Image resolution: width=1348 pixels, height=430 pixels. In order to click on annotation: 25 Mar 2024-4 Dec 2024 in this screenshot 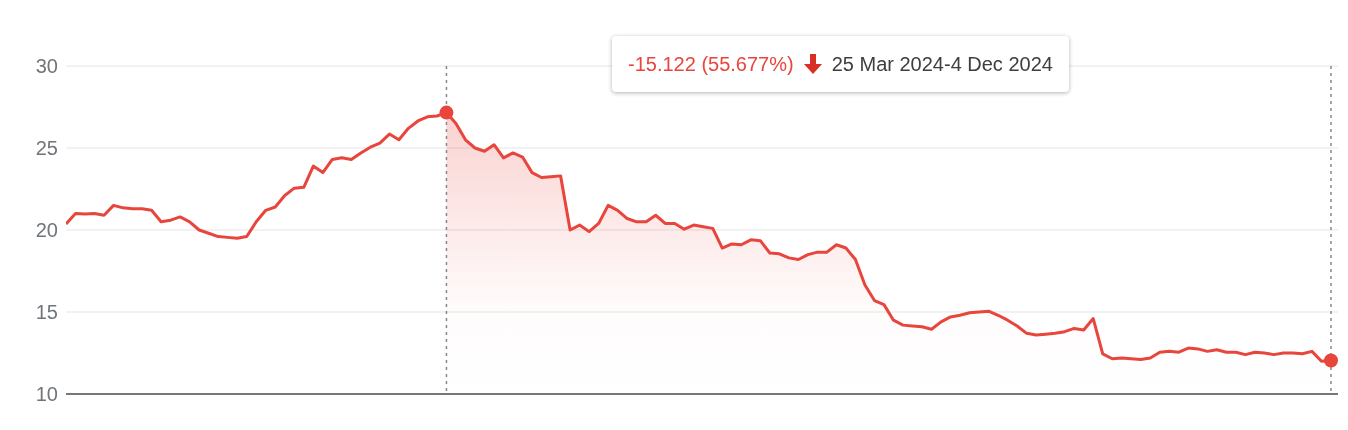, I will do `click(942, 64)`.